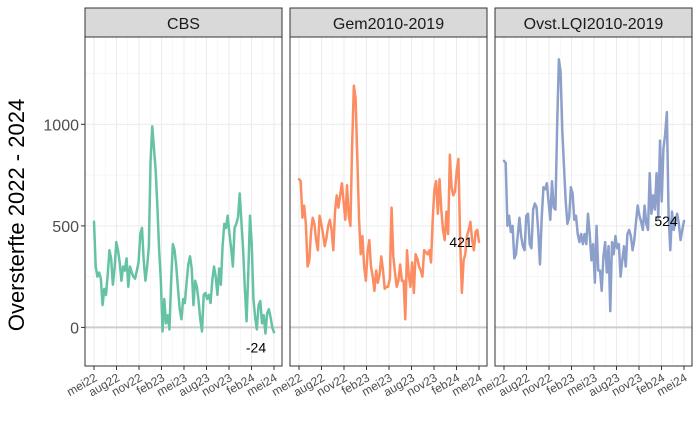  What do you see at coordinates (389, 202) in the screenshot?
I see `series-line-Gem2010-2019` at bounding box center [389, 202].